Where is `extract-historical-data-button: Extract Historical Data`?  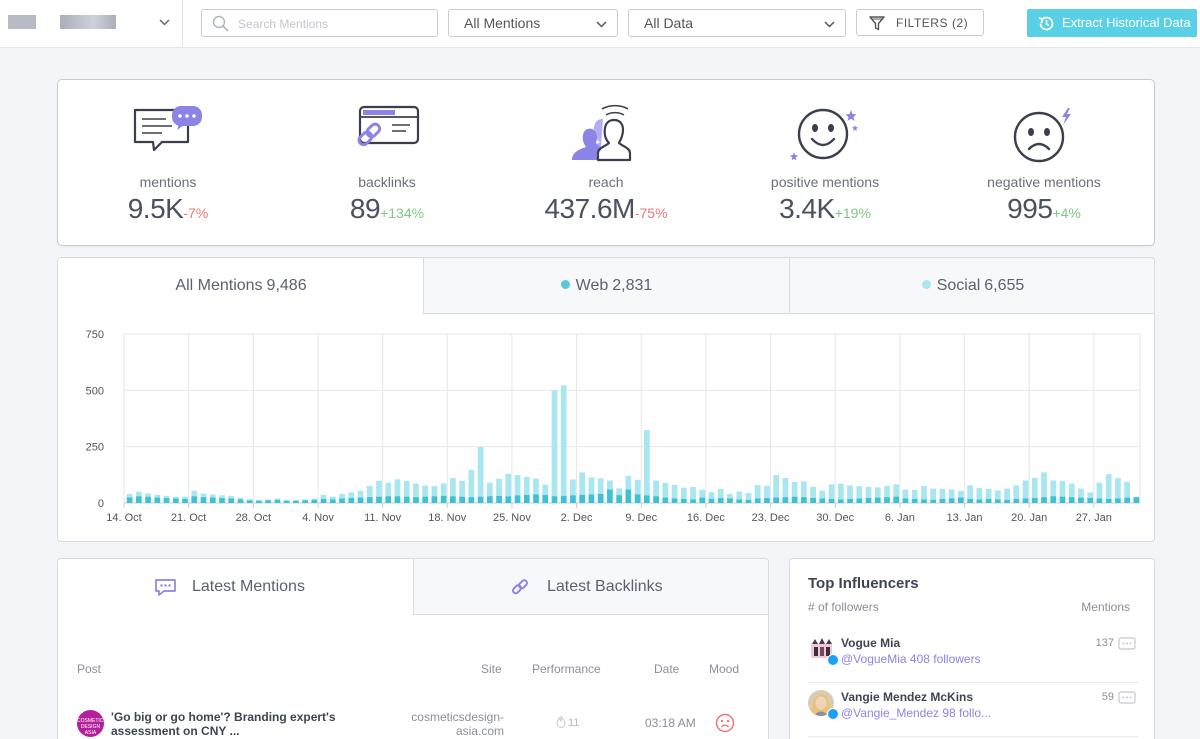
extract-historical-data-button: Extract Historical Data is located at coordinates (1112, 23).